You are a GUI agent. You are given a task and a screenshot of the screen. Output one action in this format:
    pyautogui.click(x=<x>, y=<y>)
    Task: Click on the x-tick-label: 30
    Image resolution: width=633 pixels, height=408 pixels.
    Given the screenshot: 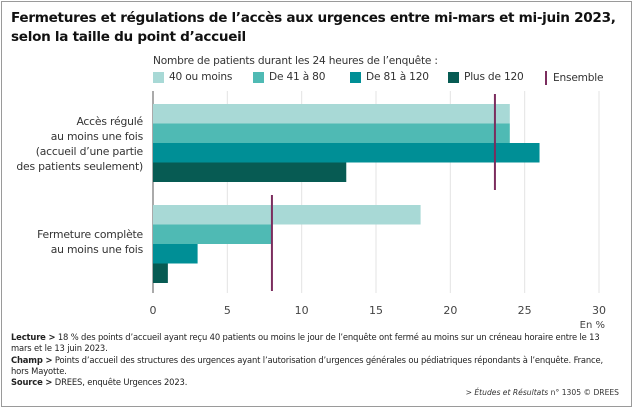 What is the action you would take?
    pyautogui.click(x=599, y=310)
    